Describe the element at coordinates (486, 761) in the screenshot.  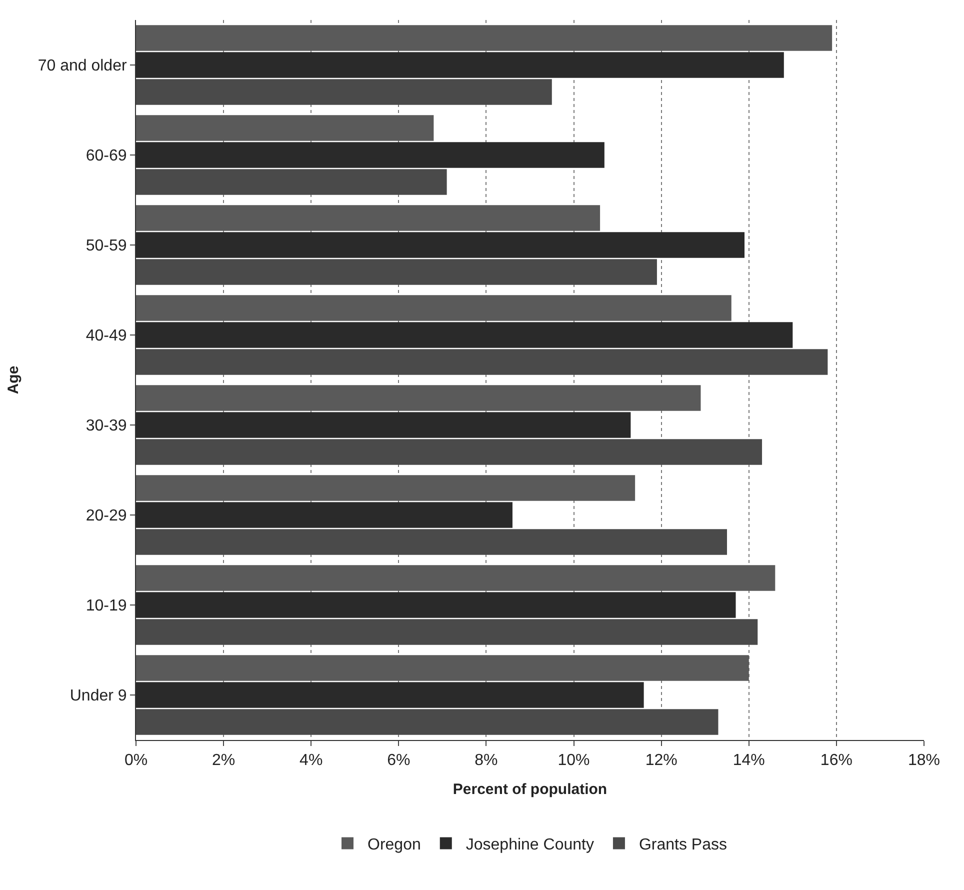
I see `x-tick-label: 8%` at that location.